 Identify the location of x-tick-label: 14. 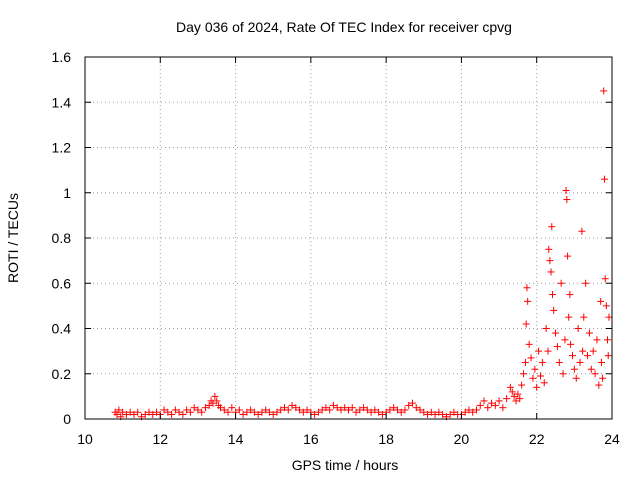
(236, 439).